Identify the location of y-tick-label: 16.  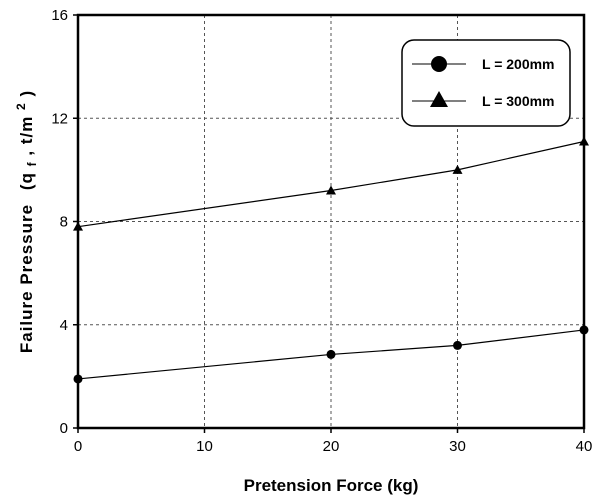
(59, 15).